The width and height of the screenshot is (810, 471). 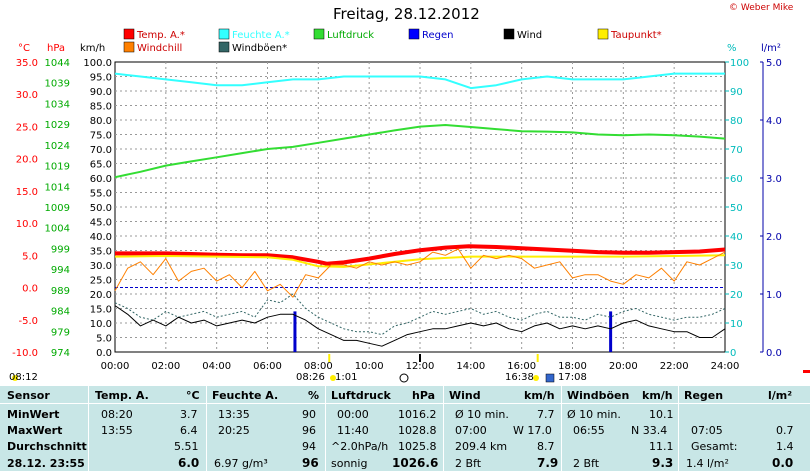 What do you see at coordinates (714, 446) in the screenshot?
I see `avg-rain-label: Gesamt:` at bounding box center [714, 446].